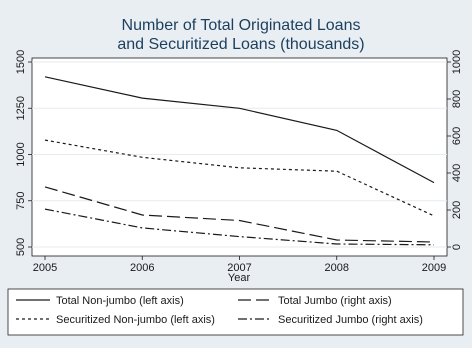 The width and height of the screenshot is (472, 348). What do you see at coordinates (142, 268) in the screenshot?
I see `x-tick-label: 2006` at bounding box center [142, 268].